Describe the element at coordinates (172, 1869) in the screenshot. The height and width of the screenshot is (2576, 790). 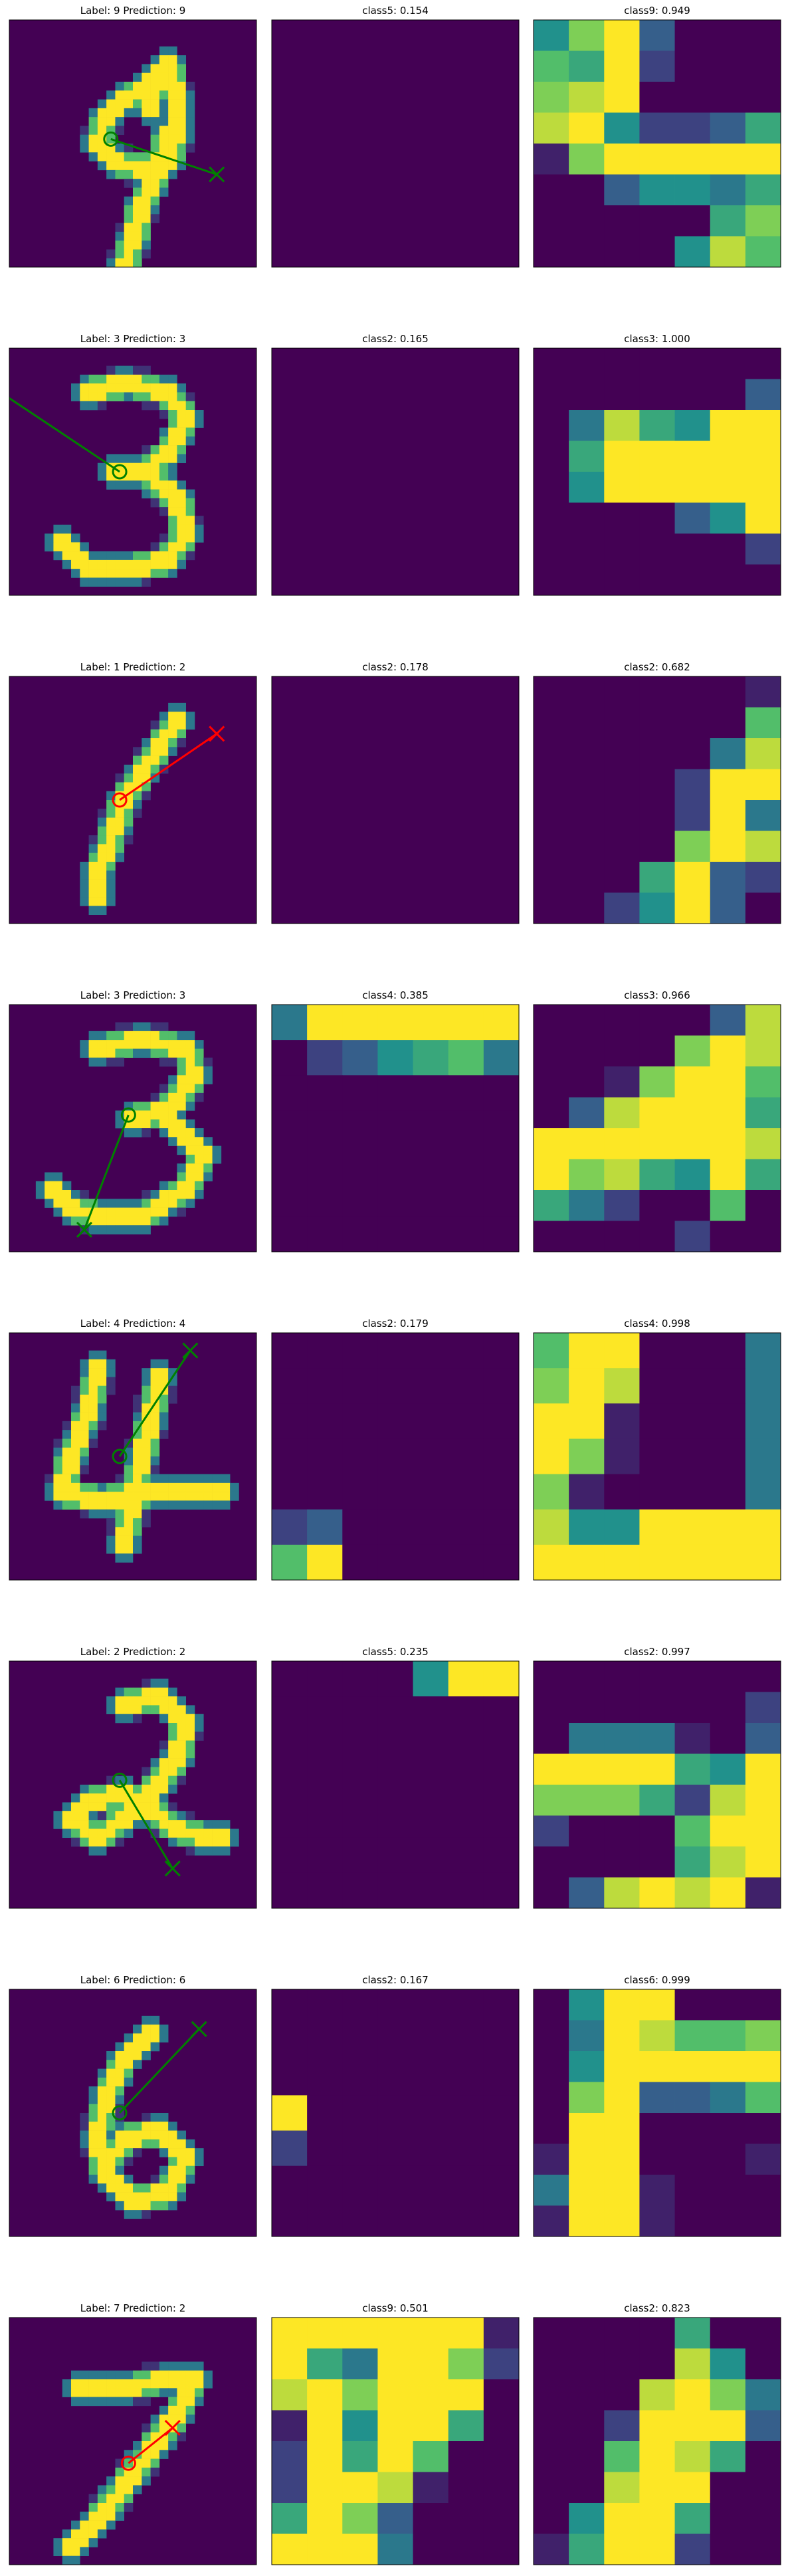
I see `cross-stroke` at that location.